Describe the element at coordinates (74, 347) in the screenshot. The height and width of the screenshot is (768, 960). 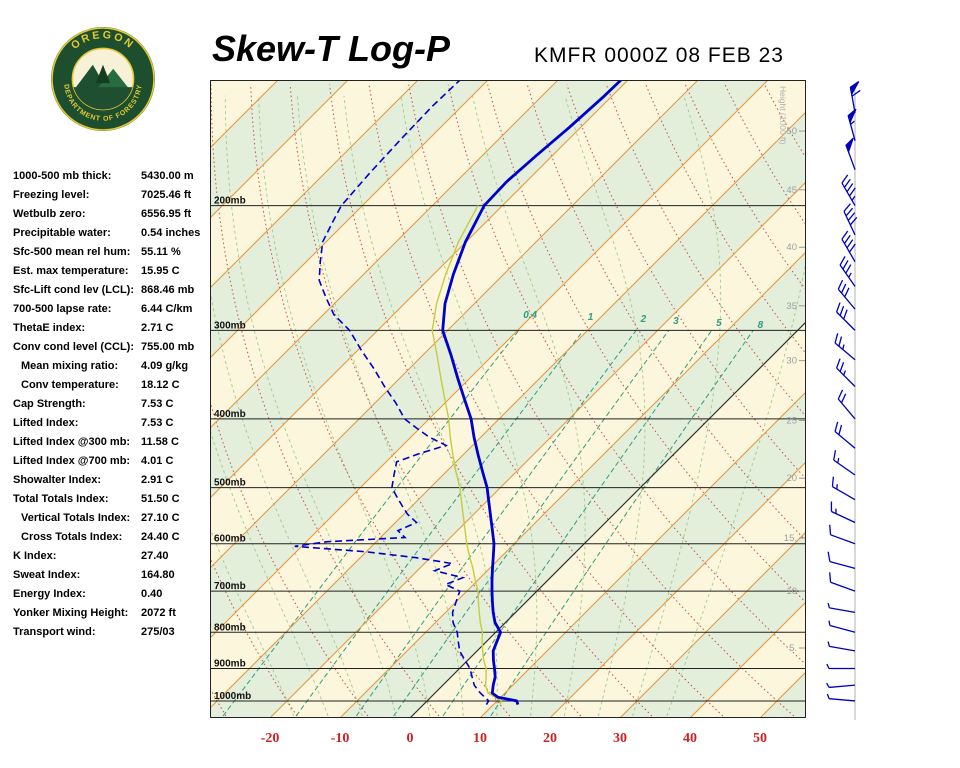
I see `index-label: Conv cond level (CCL):` at that location.